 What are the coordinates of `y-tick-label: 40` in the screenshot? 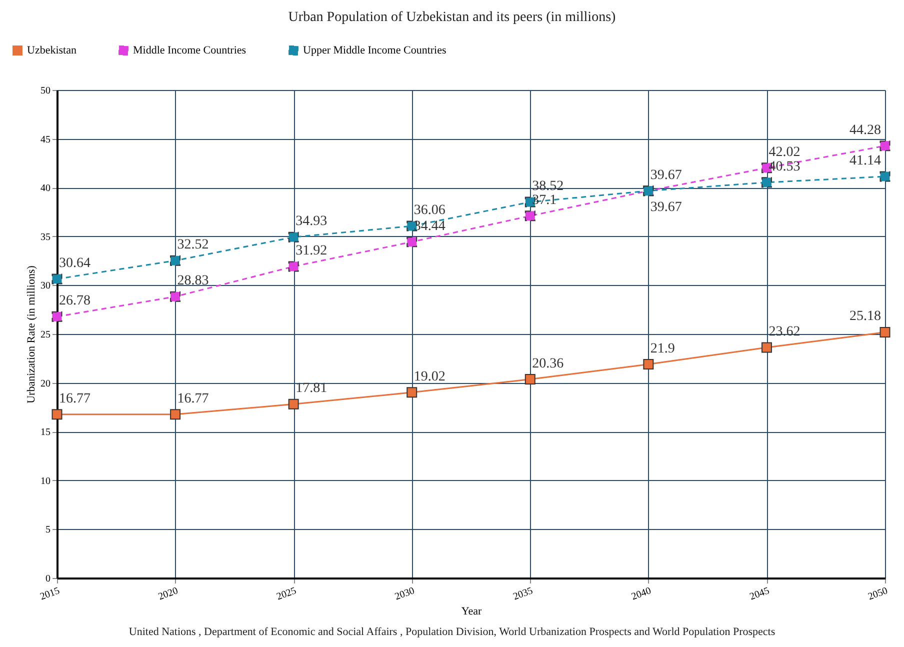 It's located at (45, 188).